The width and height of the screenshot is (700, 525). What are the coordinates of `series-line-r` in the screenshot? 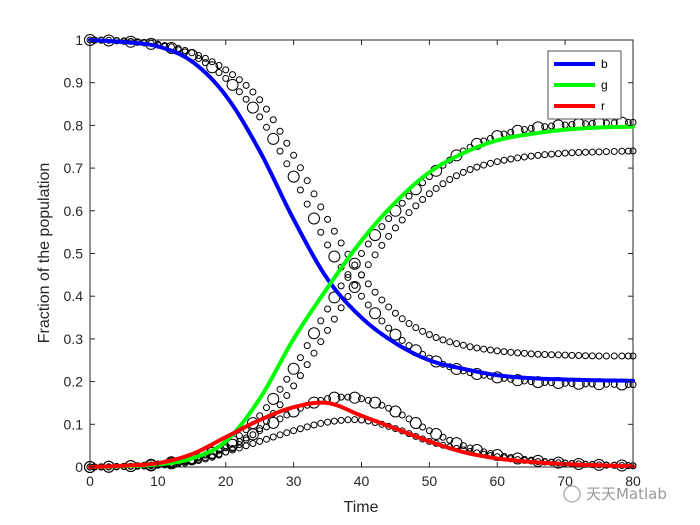 It's located at (361, 434).